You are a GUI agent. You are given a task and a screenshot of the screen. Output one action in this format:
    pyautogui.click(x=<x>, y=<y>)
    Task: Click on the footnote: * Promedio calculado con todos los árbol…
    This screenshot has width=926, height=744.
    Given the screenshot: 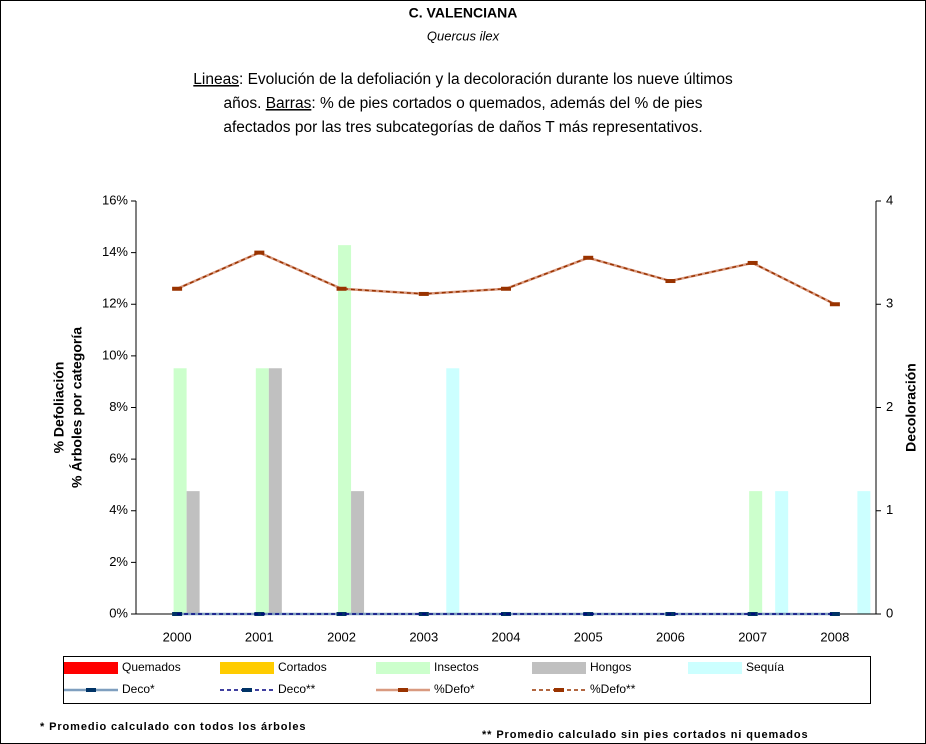 What is the action you would take?
    pyautogui.click(x=173, y=727)
    